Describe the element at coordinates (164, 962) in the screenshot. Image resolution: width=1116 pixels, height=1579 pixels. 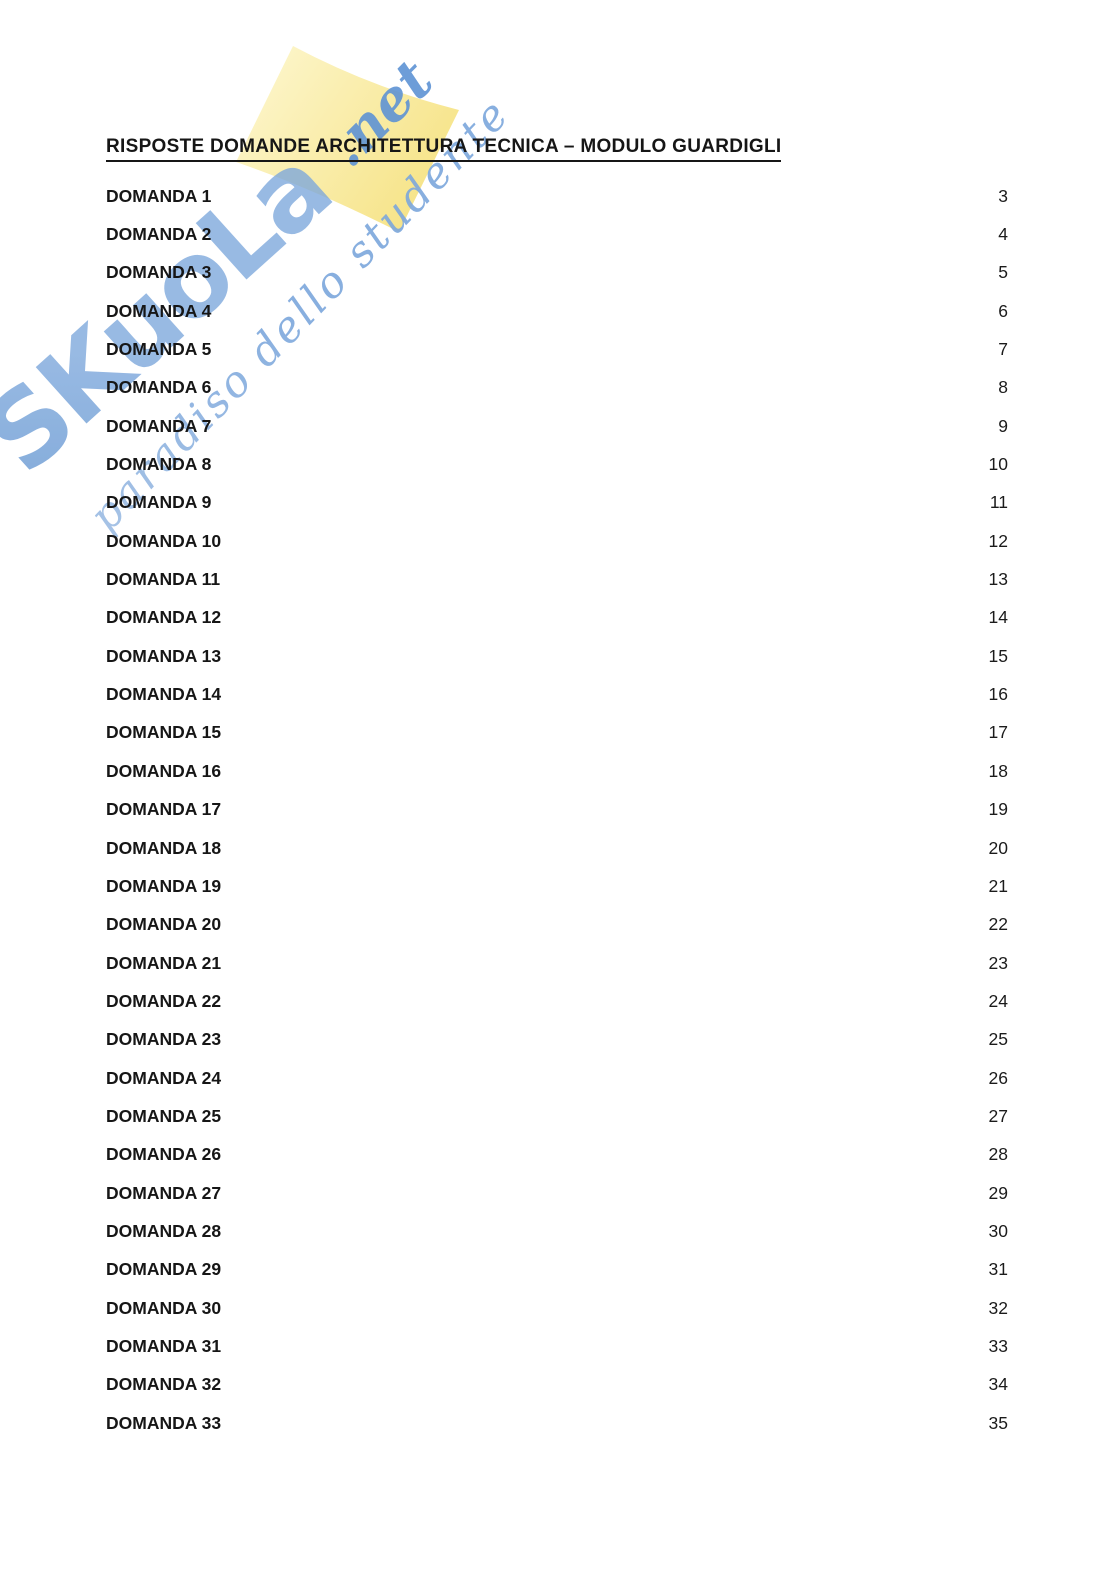
I see `toc-entry-label: DOMANDA 21` at that location.